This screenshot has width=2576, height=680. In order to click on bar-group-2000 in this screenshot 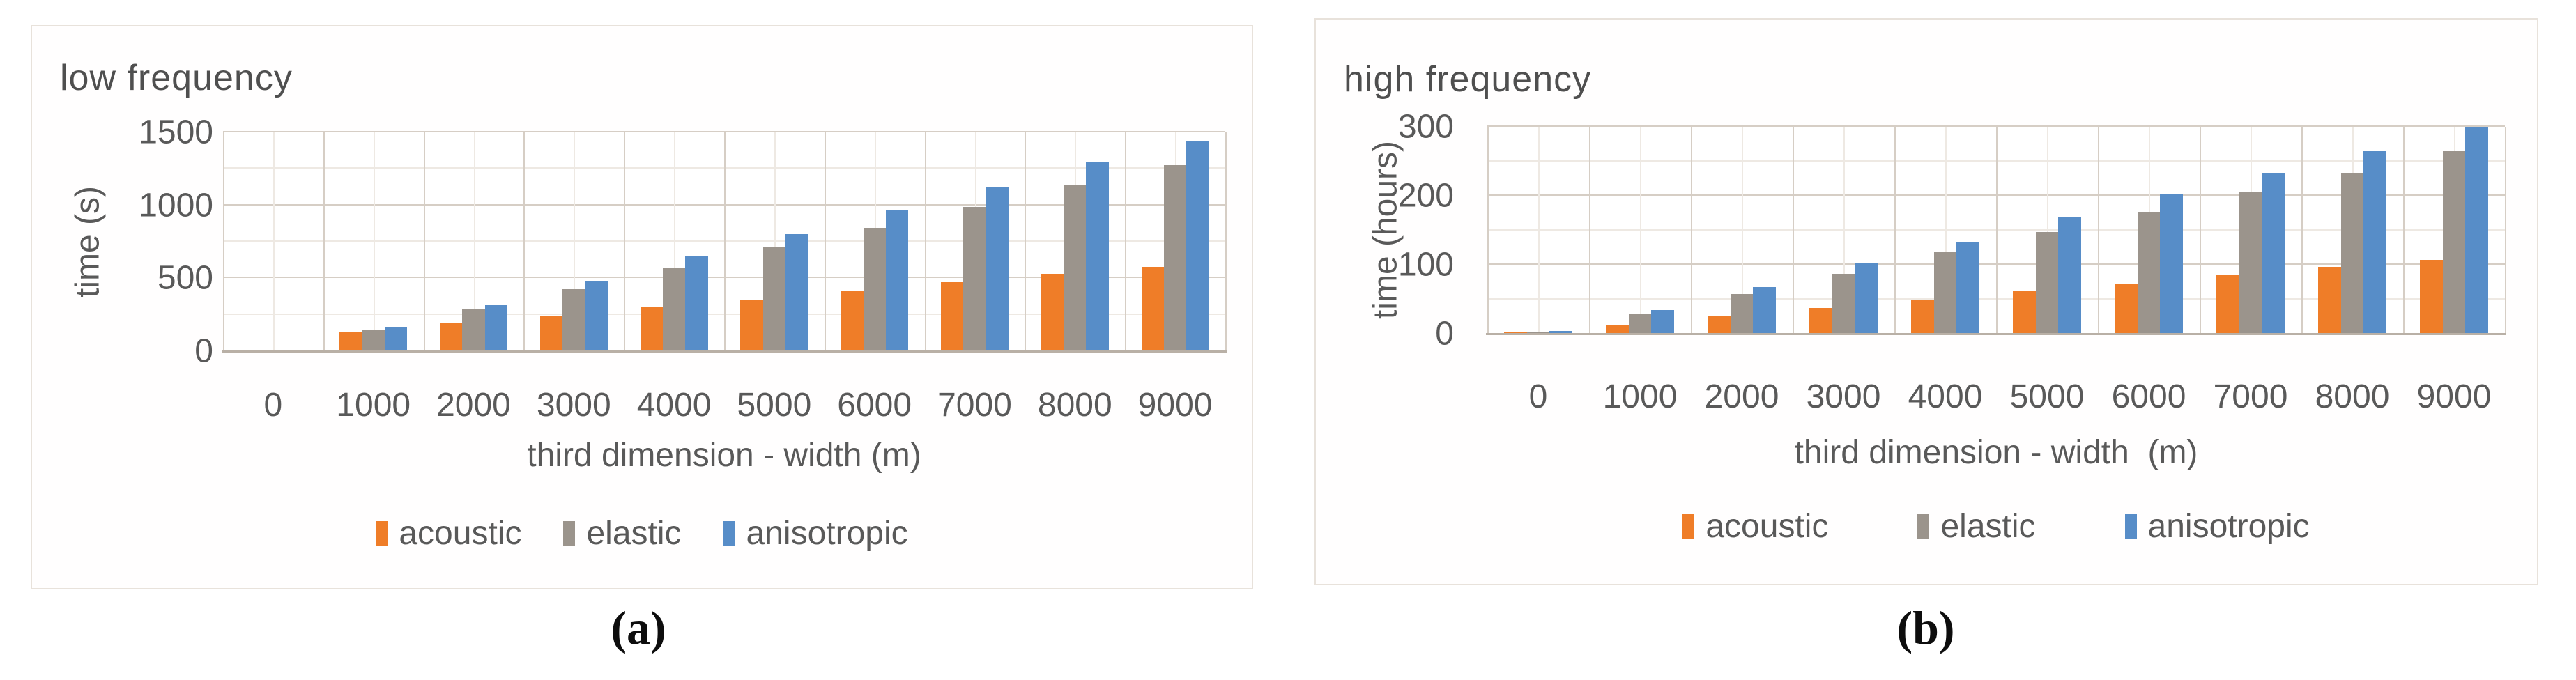, I will do `click(1742, 230)`.